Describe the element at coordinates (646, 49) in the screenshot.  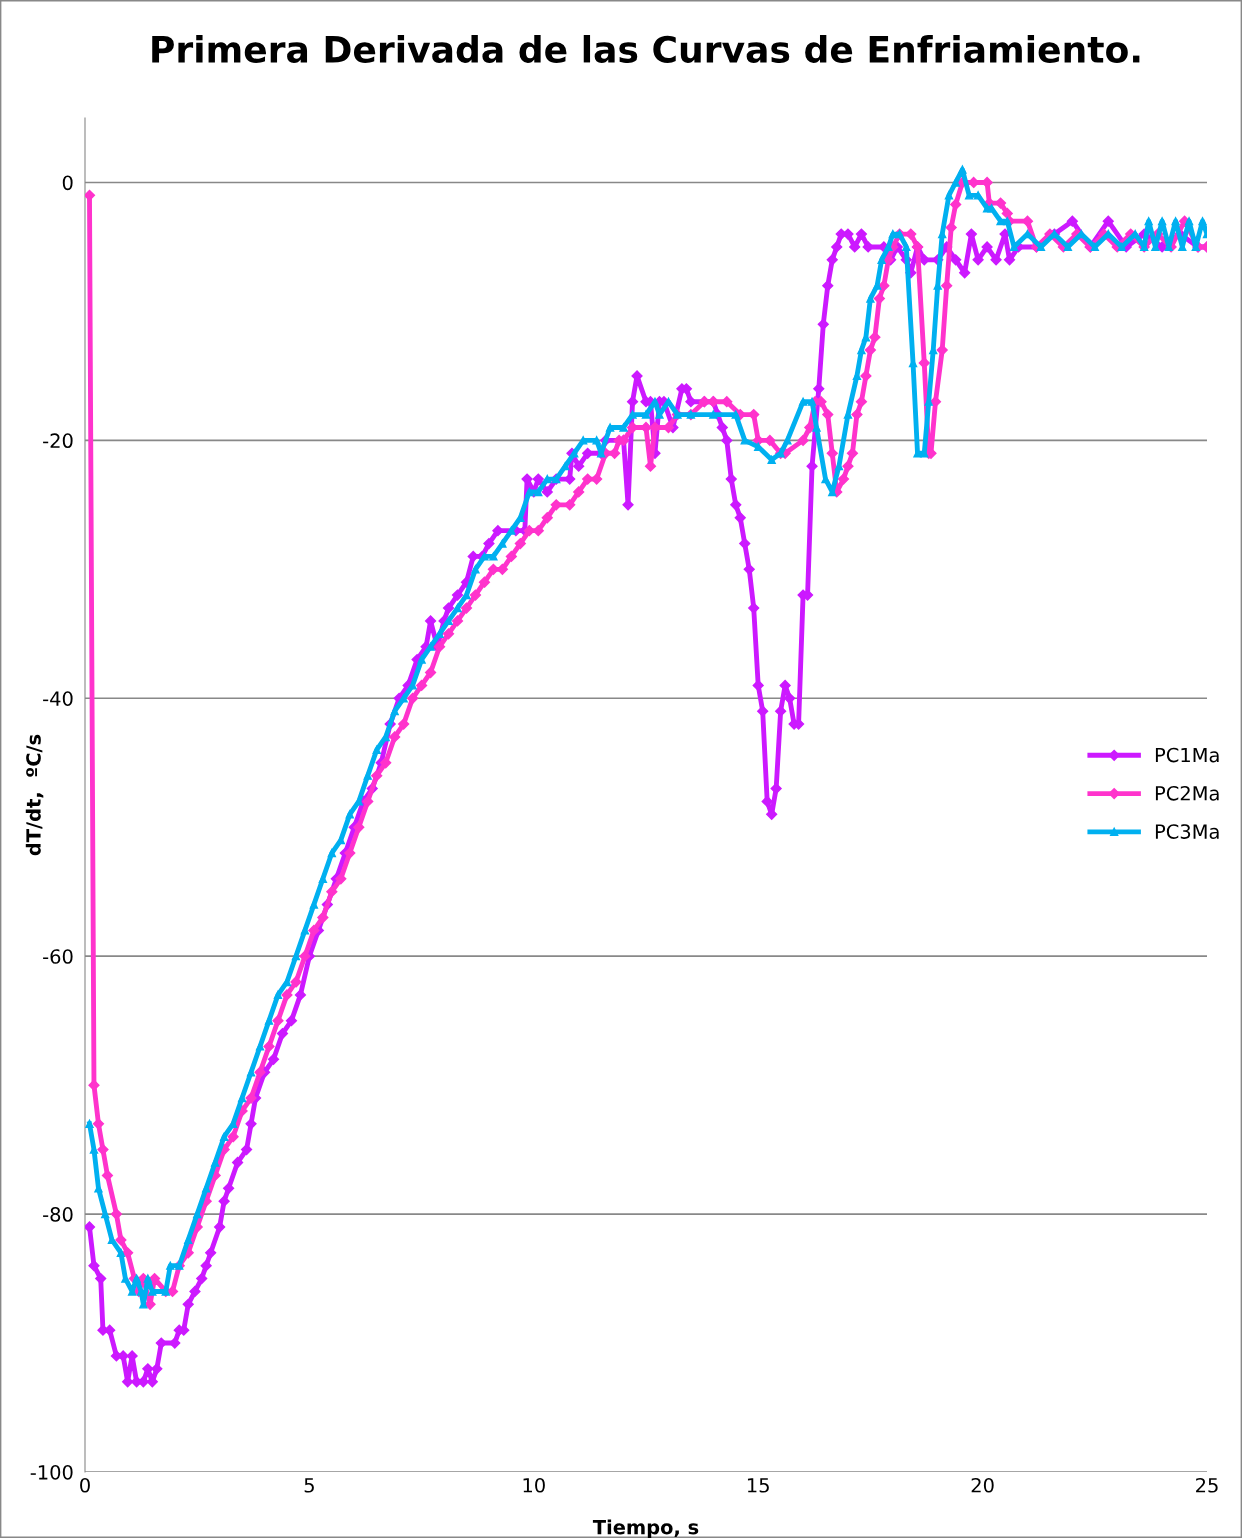
I see `chart-title: Primera Derivada de las Curvas de Enfriamiento.` at that location.